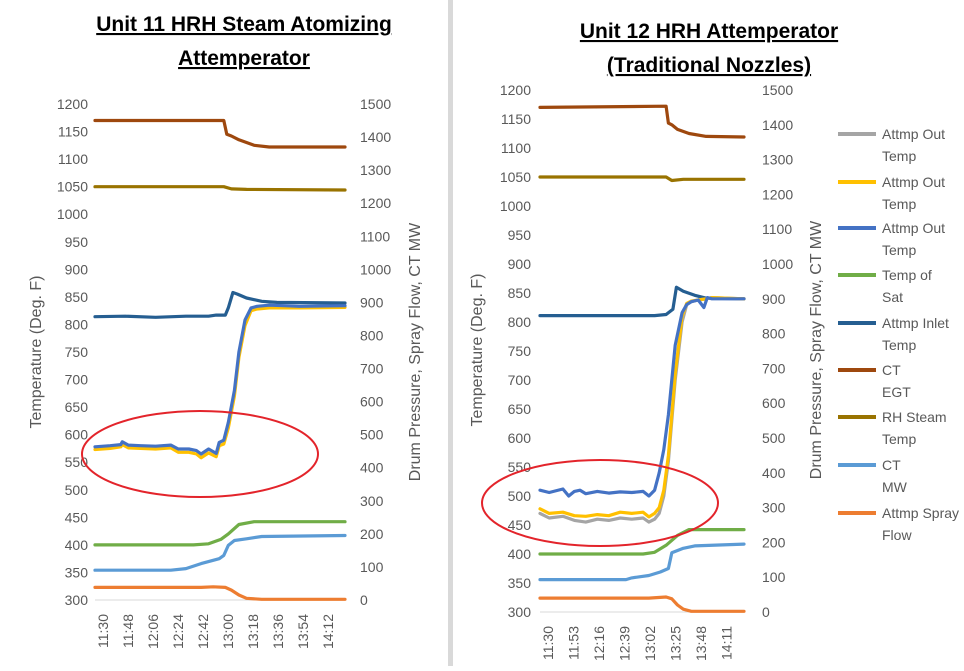  What do you see at coordinates (891, 370) in the screenshot?
I see `legend-label: CT` at bounding box center [891, 370].